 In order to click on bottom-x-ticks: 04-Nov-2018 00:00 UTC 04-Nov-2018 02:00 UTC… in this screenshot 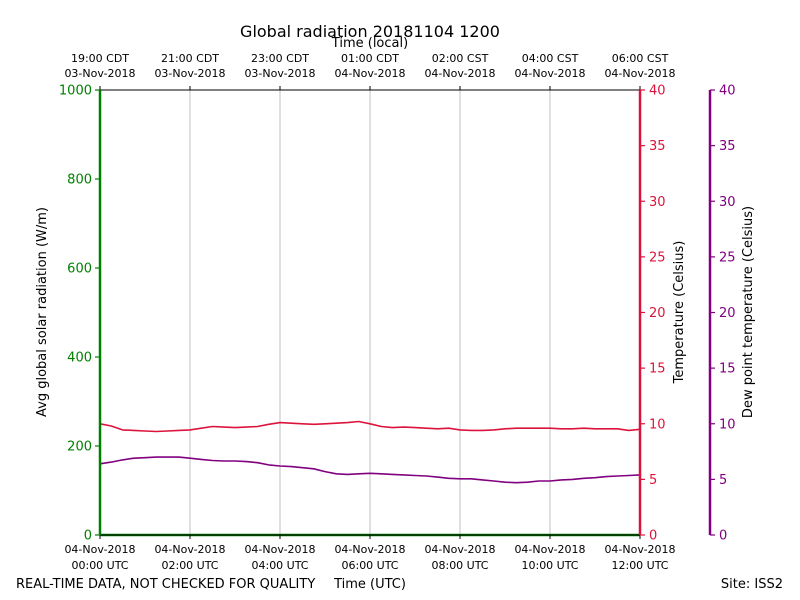, I will do `click(370, 553)`.